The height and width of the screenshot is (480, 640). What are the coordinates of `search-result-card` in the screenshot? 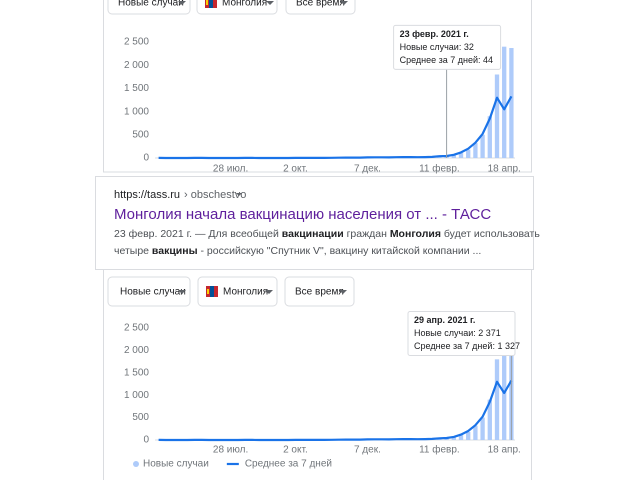 It's located at (314, 223).